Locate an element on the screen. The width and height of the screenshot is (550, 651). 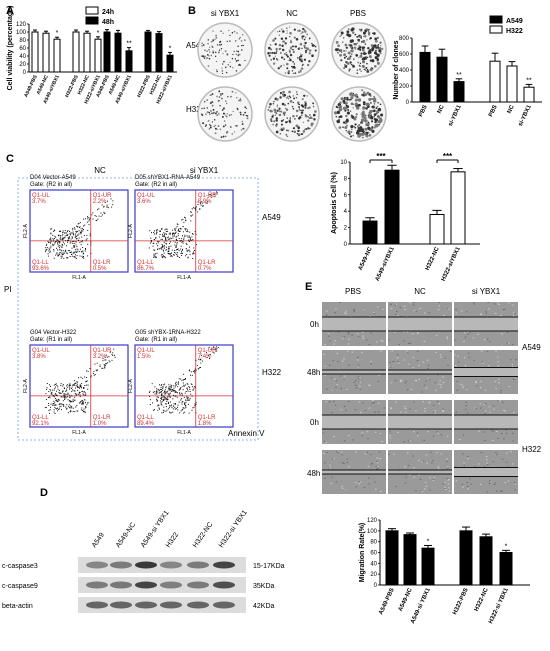
quadrant-ul-value: 3.8% is located at coordinates (39, 357).